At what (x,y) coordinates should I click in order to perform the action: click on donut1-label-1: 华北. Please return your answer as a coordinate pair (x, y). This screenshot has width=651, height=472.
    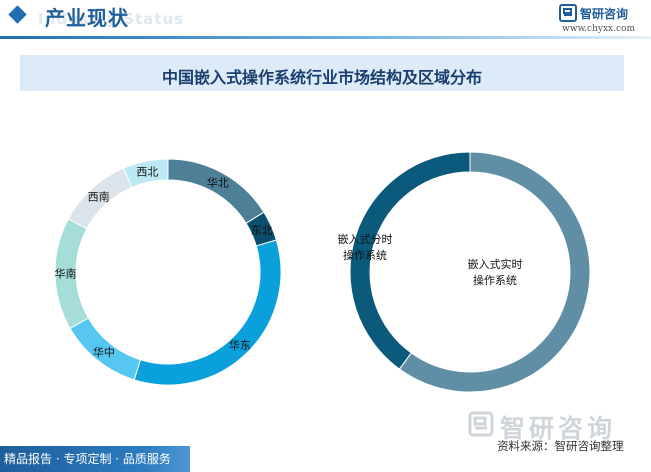
    Looking at the image, I should click on (218, 182).